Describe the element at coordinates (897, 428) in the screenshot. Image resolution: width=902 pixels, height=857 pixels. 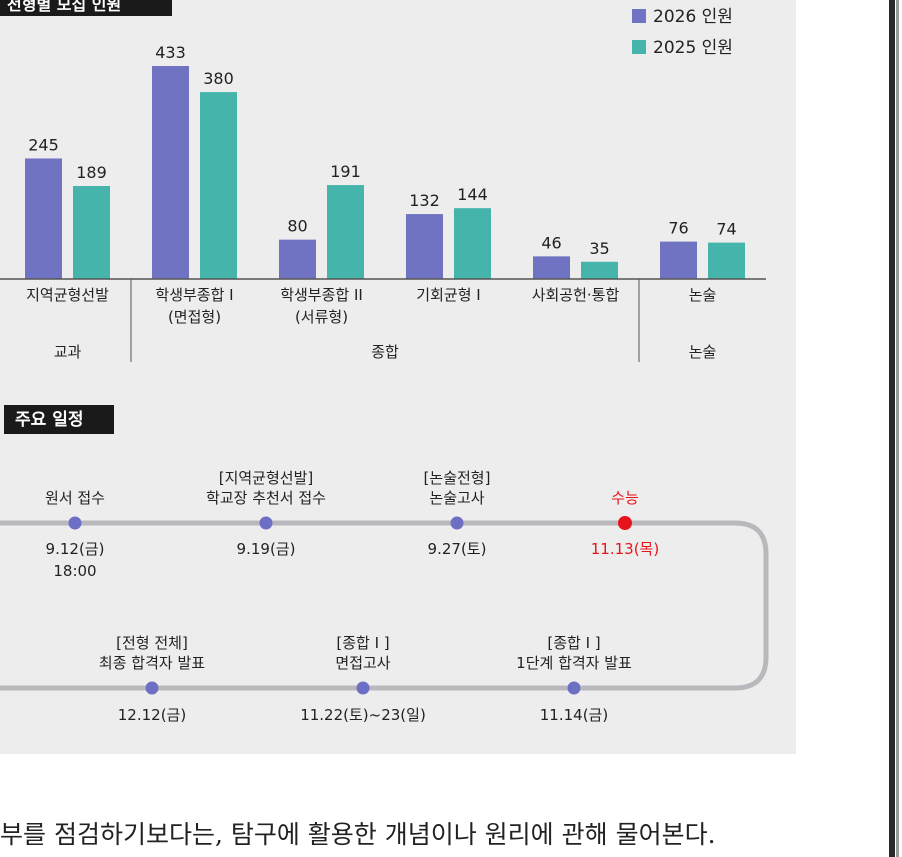
I see `page-edge-bar-light` at that location.